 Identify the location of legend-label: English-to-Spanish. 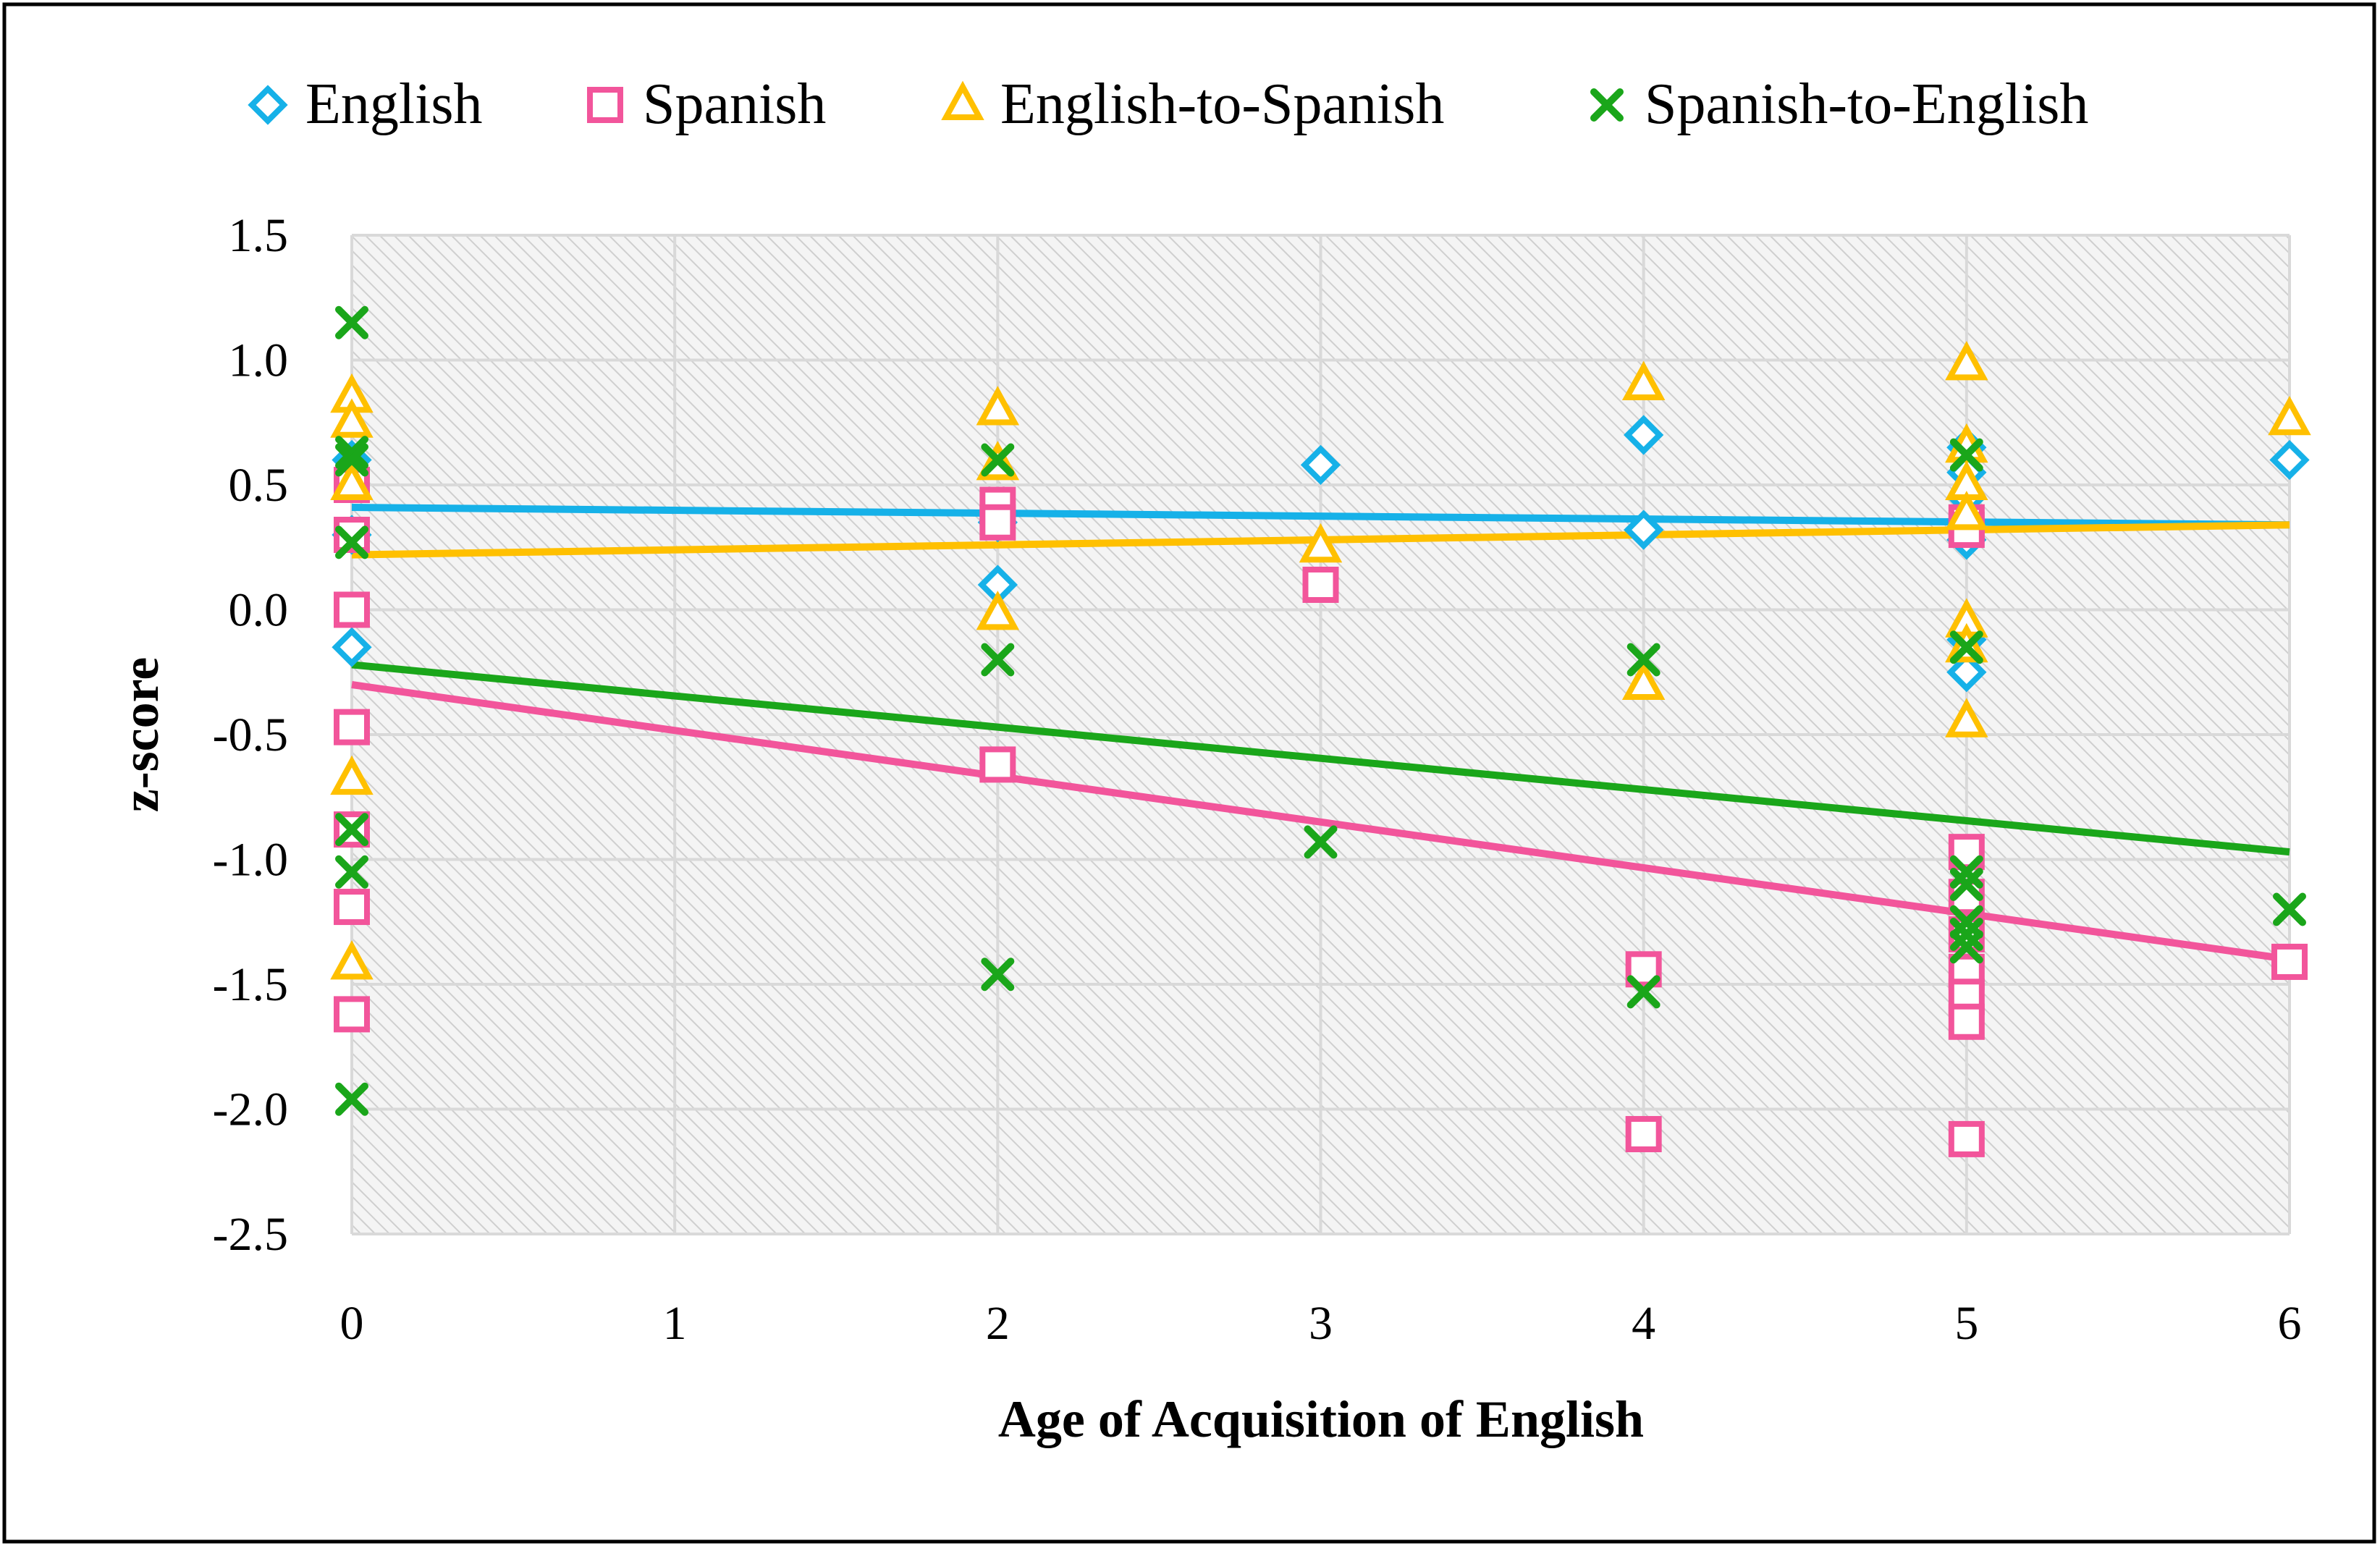
(1222, 104).